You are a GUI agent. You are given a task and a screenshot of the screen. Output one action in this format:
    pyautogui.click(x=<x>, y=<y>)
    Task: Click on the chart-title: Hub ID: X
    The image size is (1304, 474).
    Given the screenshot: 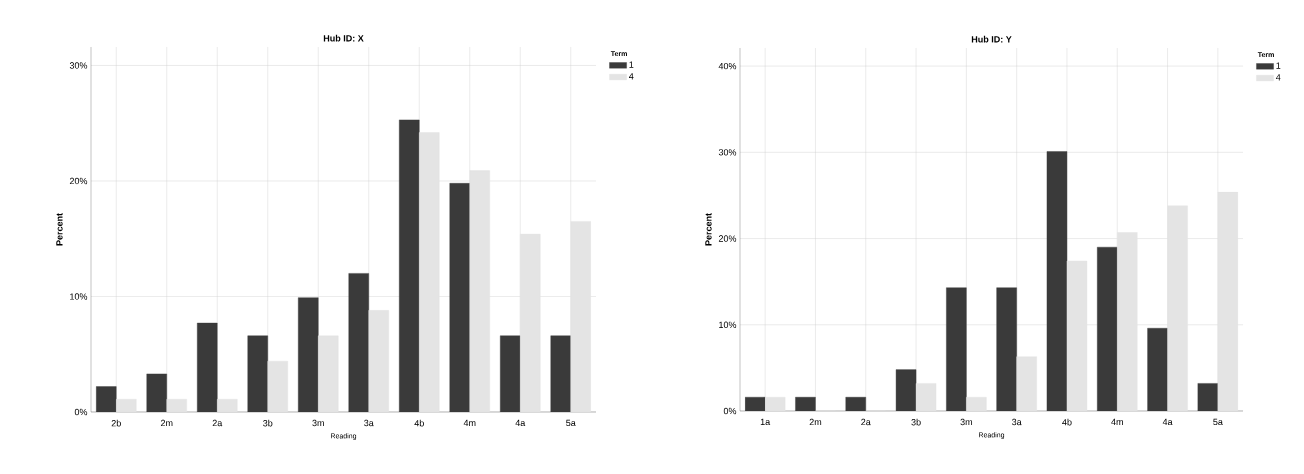 What is the action you would take?
    pyautogui.click(x=343, y=38)
    